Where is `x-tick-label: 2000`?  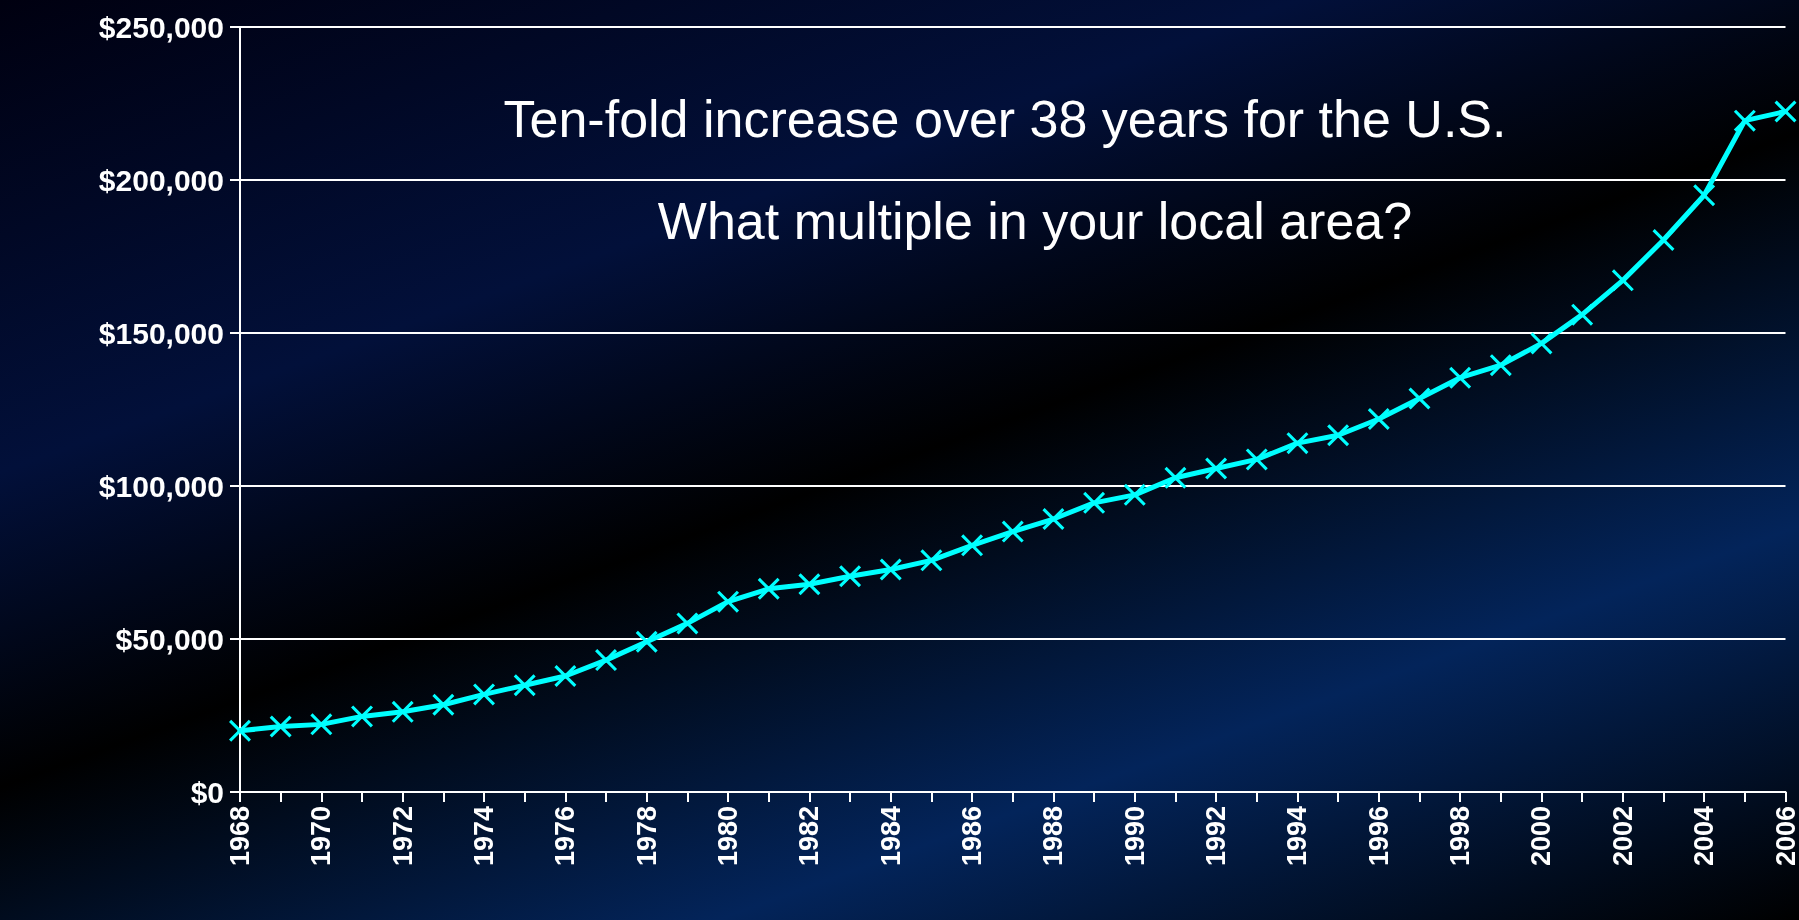
x-tick-label: 2000 is located at coordinates (1541, 836).